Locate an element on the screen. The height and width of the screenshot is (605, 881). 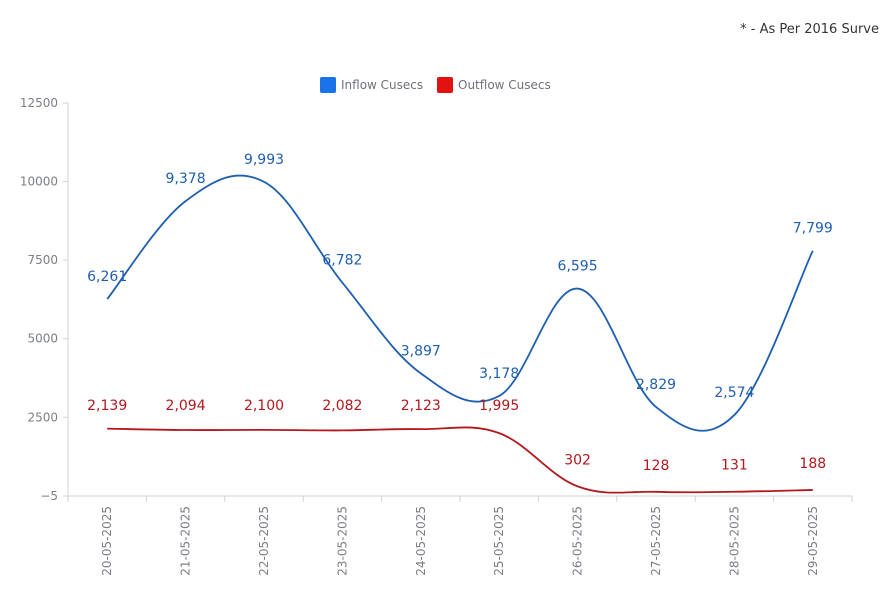
y-tick-label: −5 is located at coordinates (49, 496).